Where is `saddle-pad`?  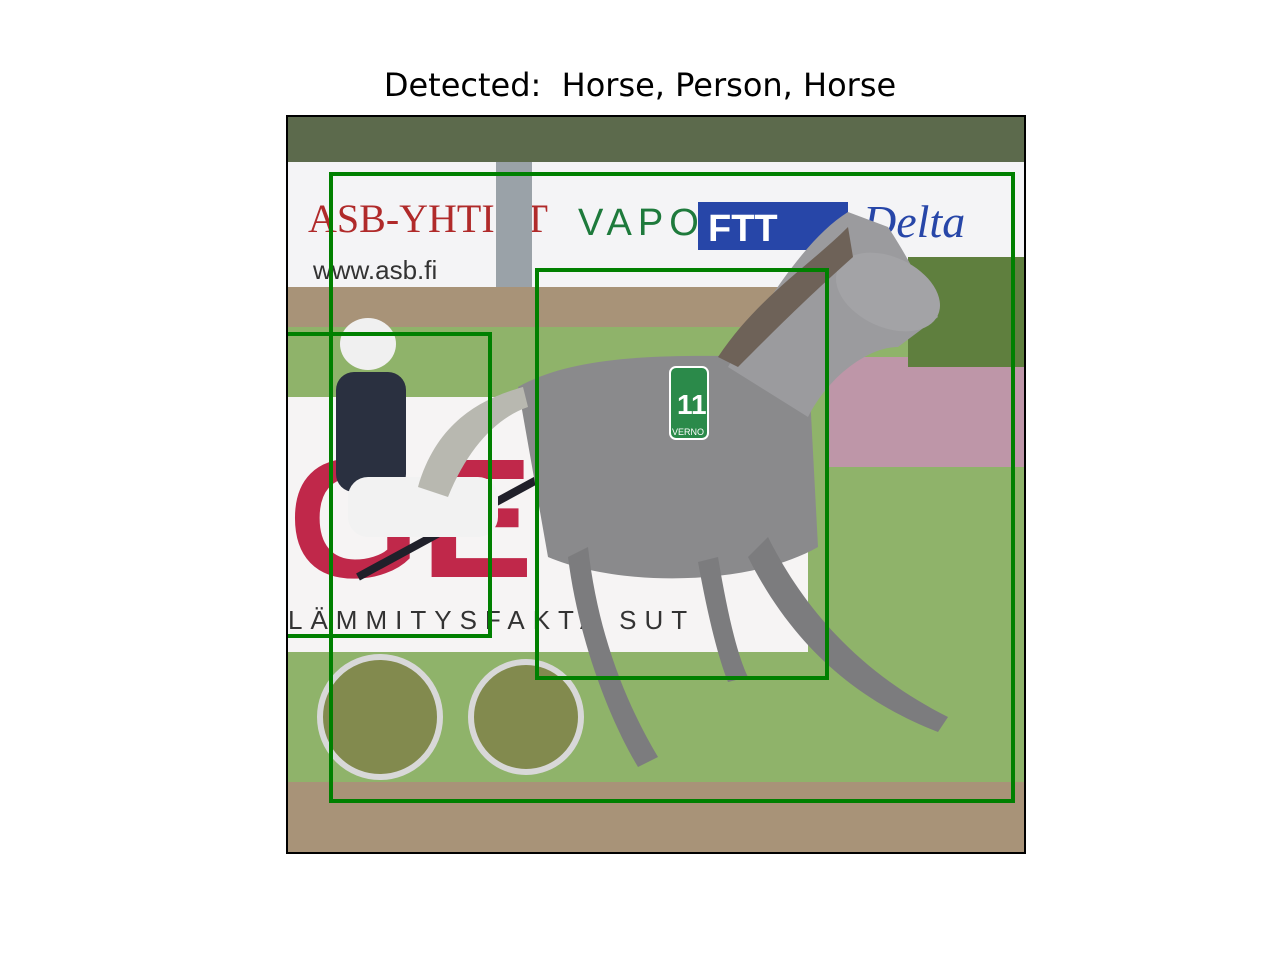
saddle-pad is located at coordinates (689, 403).